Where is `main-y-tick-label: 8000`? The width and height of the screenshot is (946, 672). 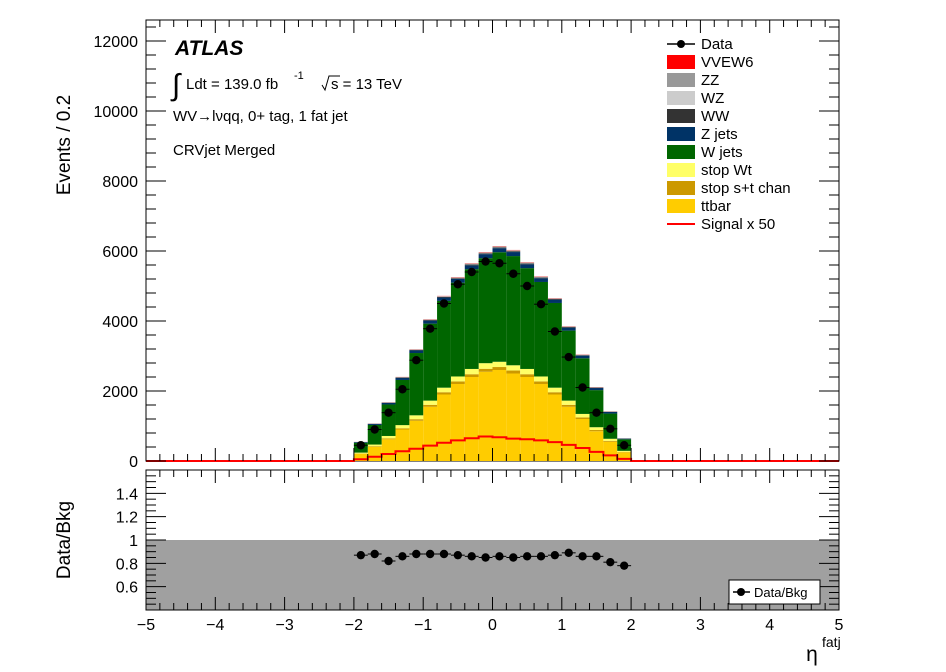
main-y-tick-label: 8000 is located at coordinates (120, 182).